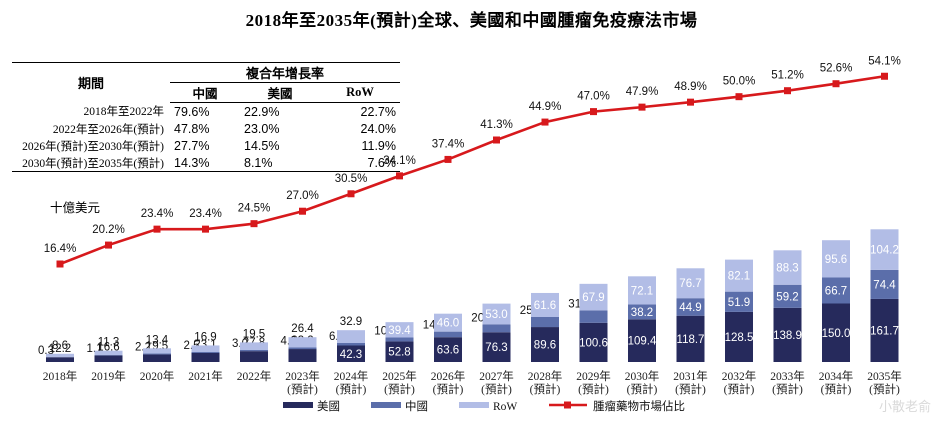 Image resolution: width=943 pixels, height=428 pixels. Describe the element at coordinates (904, 407) in the screenshot. I see `watermark: 小散老俞` at that location.